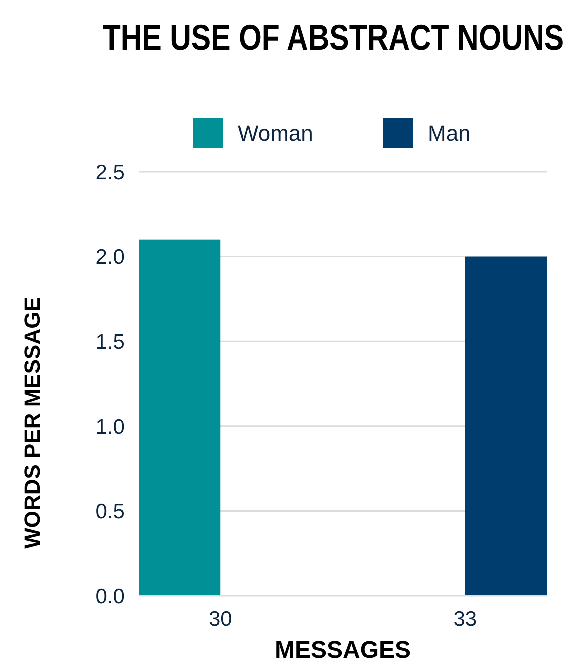 The height and width of the screenshot is (662, 575). What do you see at coordinates (466, 619) in the screenshot?
I see `x-tick-label: 33` at bounding box center [466, 619].